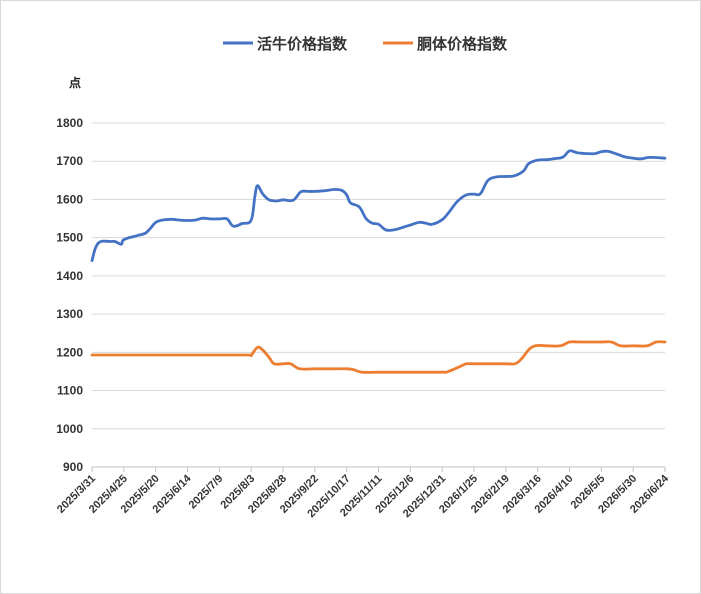 This screenshot has width=701, height=594. What do you see at coordinates (206, 492) in the screenshot?
I see `x-tick-label: 2025/7/9` at bounding box center [206, 492].